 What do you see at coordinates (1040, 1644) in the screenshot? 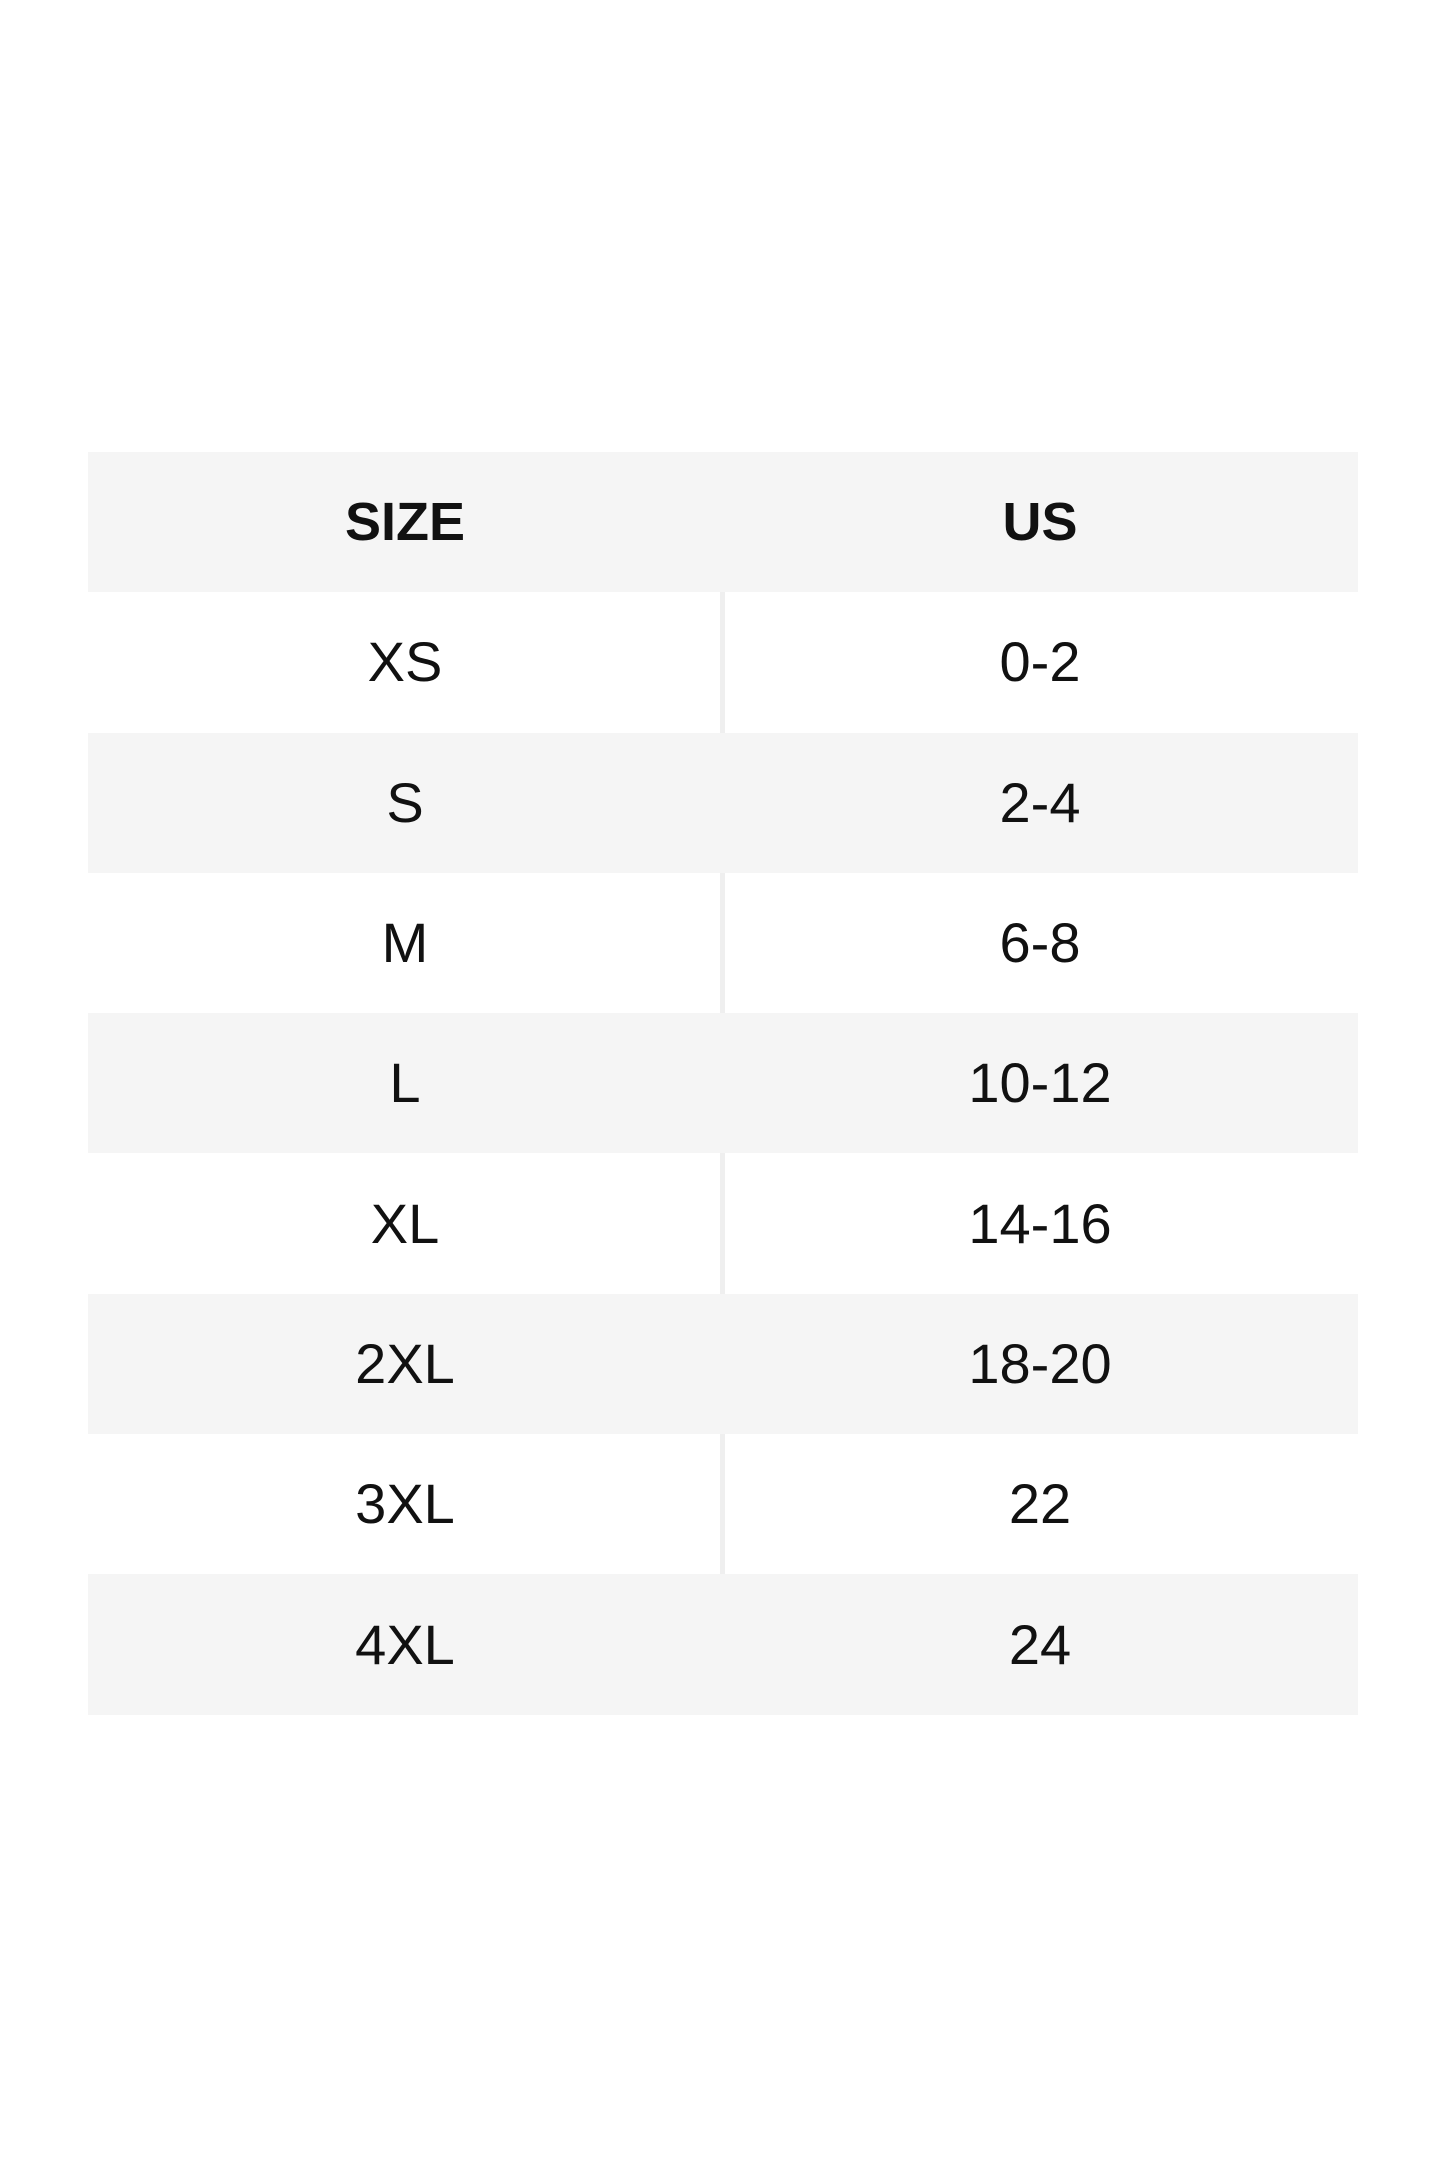
I see `us-cell: 24` at bounding box center [1040, 1644].